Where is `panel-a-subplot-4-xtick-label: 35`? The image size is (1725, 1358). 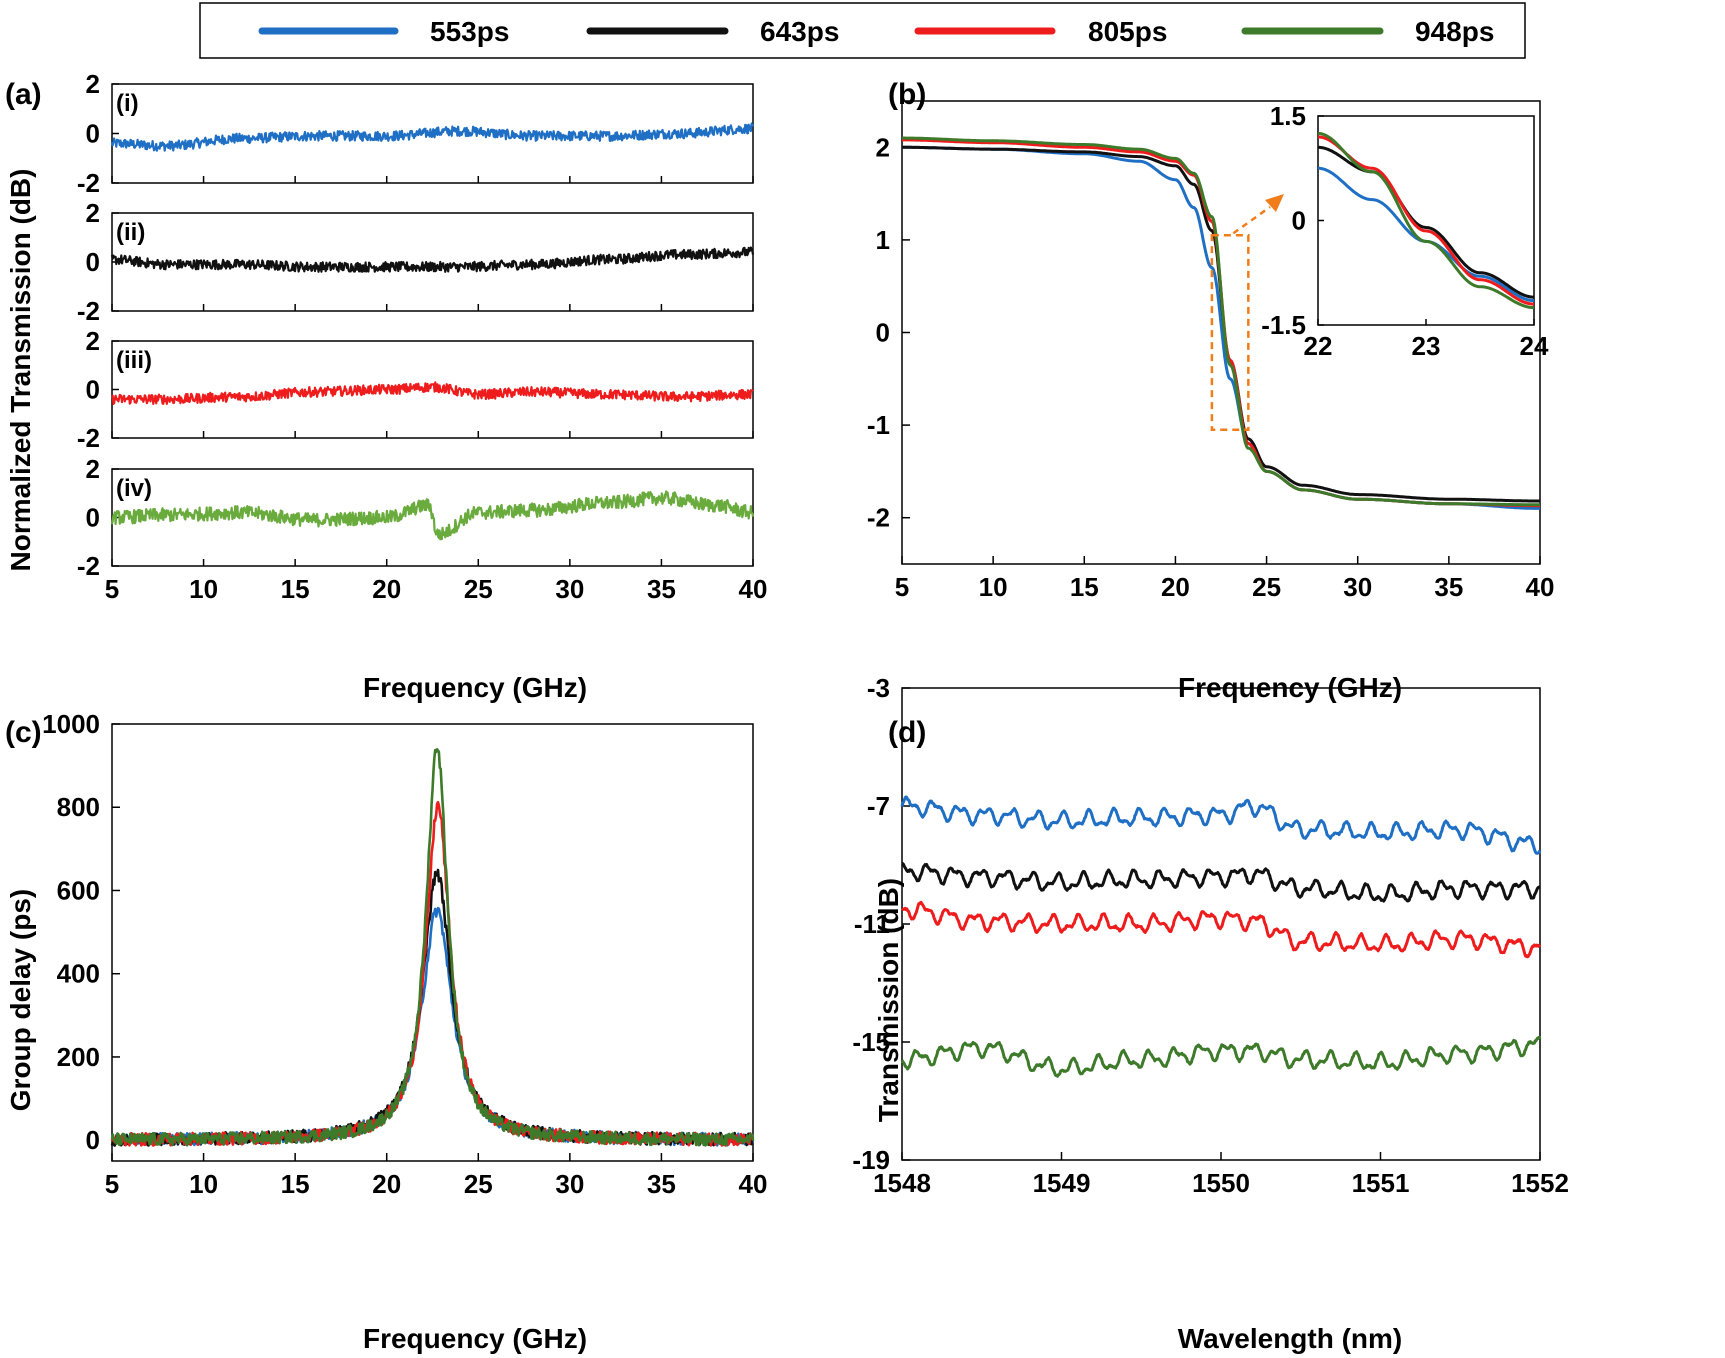 panel-a-subplot-4-xtick-label: 35 is located at coordinates (661, 589).